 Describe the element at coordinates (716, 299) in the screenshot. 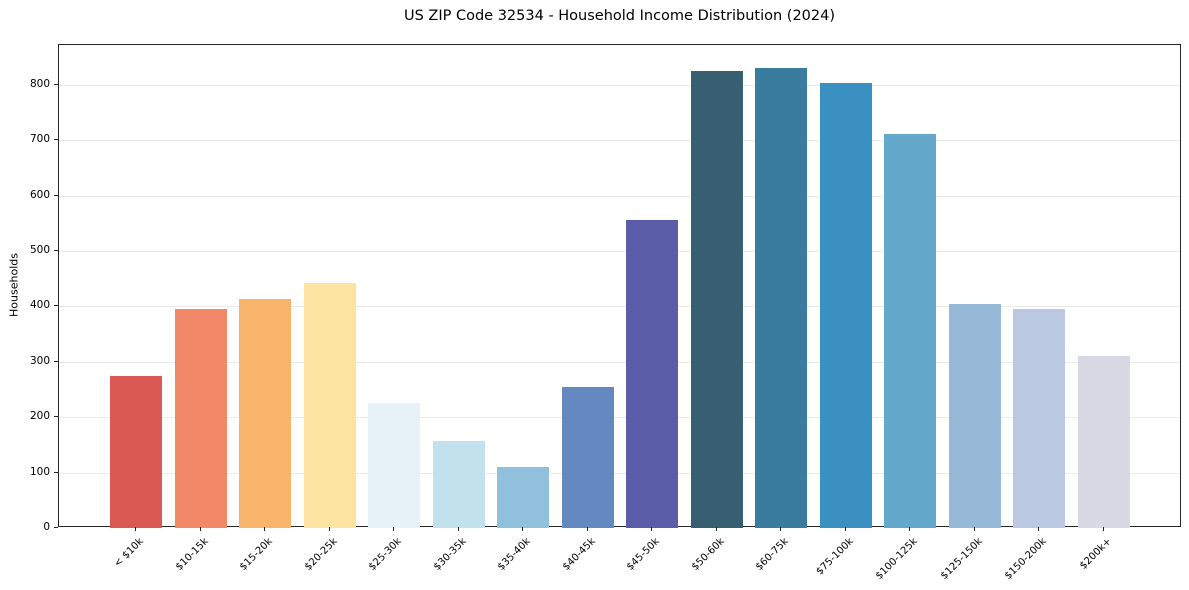

I see `bar-50-60k` at that location.